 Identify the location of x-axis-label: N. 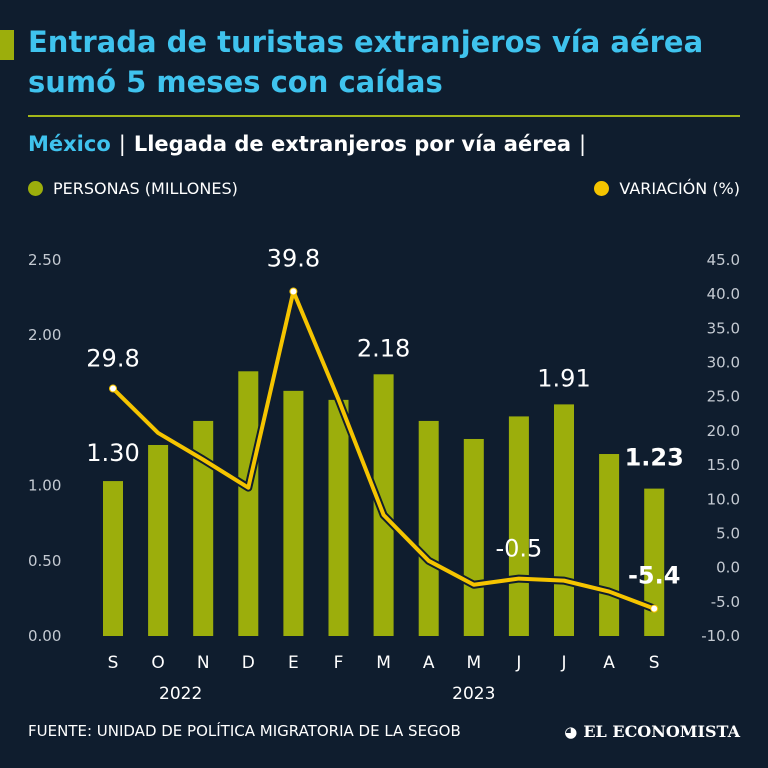
(203, 663).